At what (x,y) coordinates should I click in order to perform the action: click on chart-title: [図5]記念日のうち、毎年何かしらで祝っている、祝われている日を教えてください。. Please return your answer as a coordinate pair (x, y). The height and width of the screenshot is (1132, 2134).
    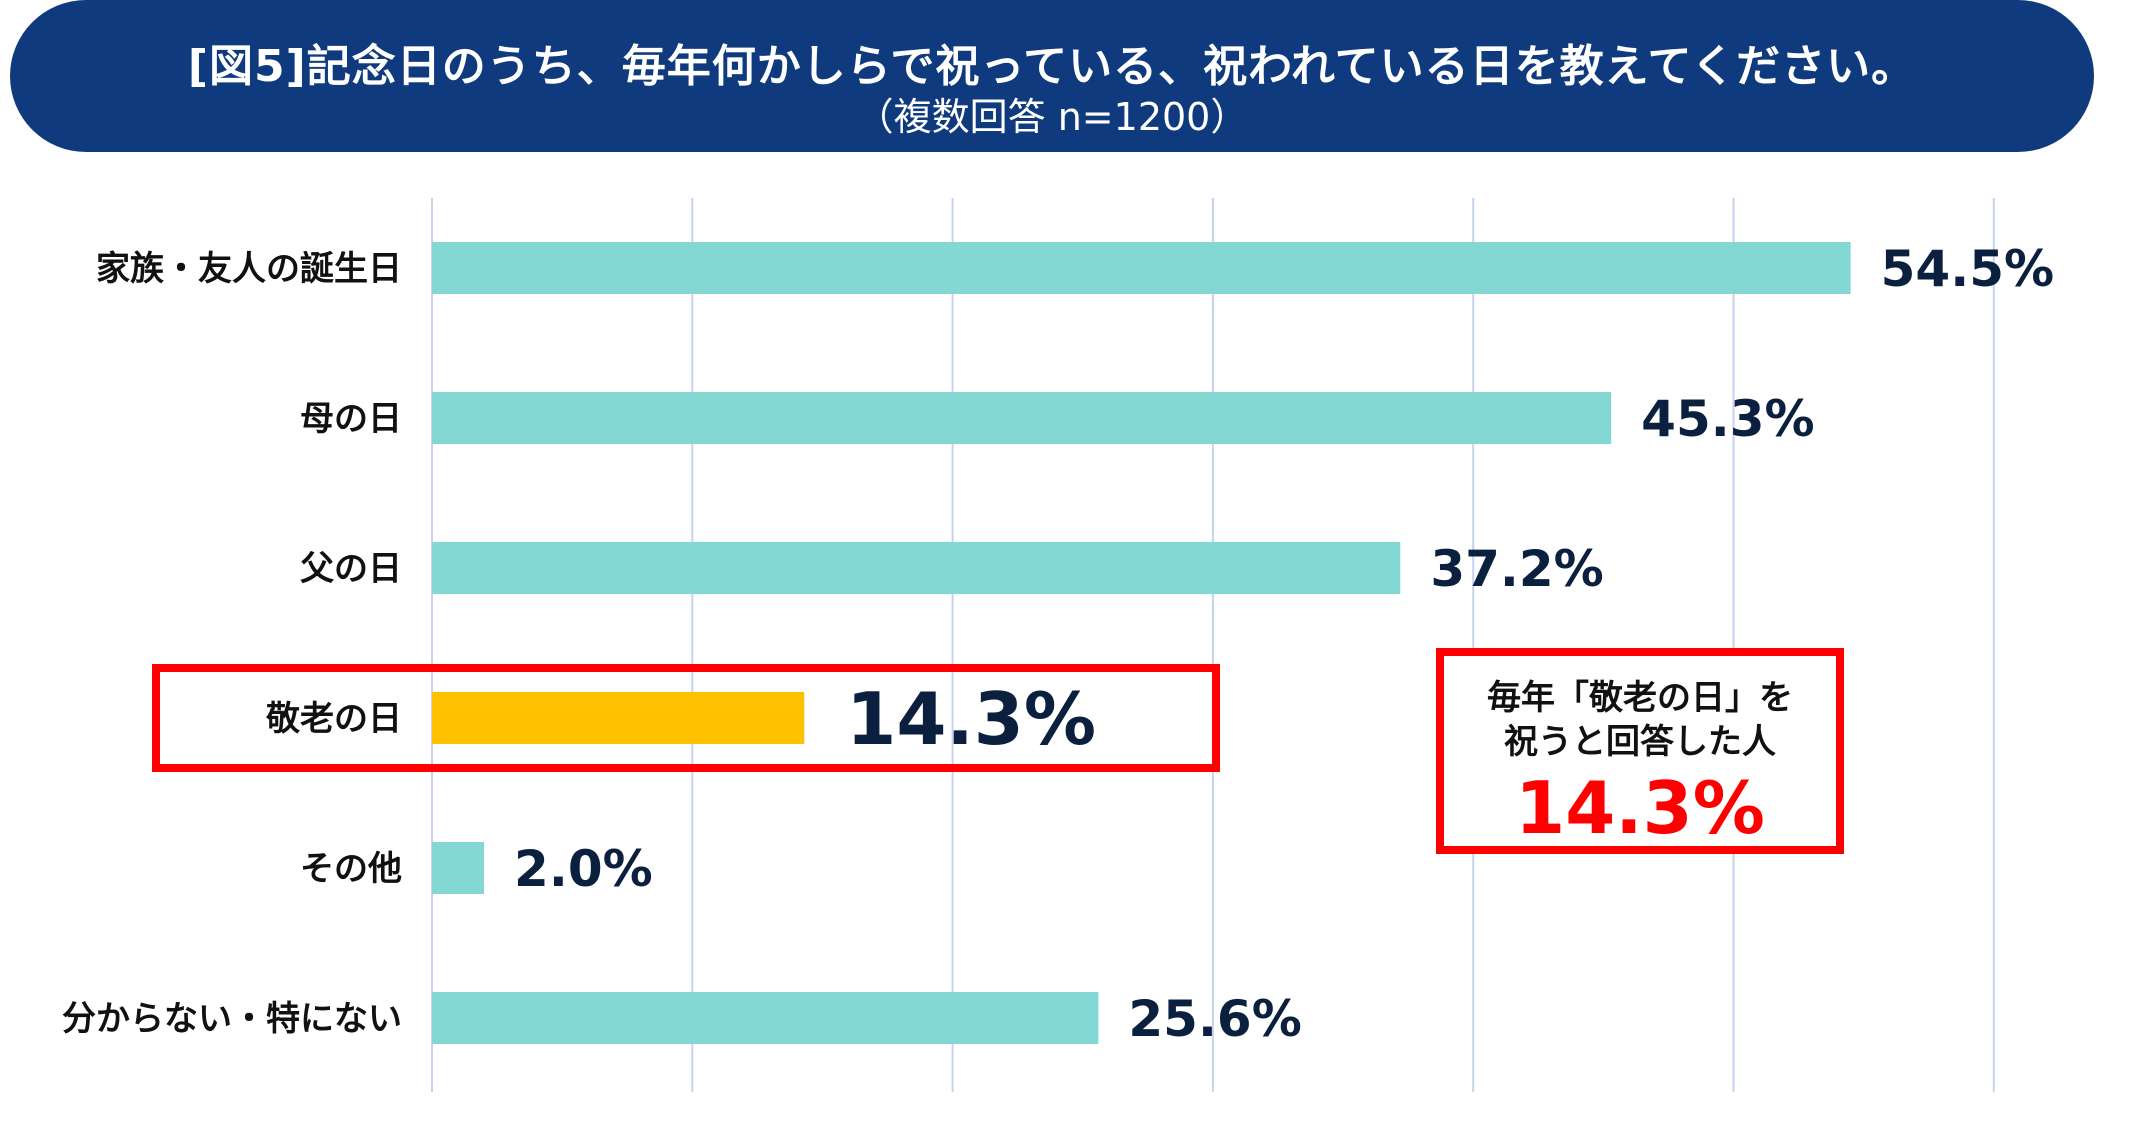
    Looking at the image, I should click on (1052, 66).